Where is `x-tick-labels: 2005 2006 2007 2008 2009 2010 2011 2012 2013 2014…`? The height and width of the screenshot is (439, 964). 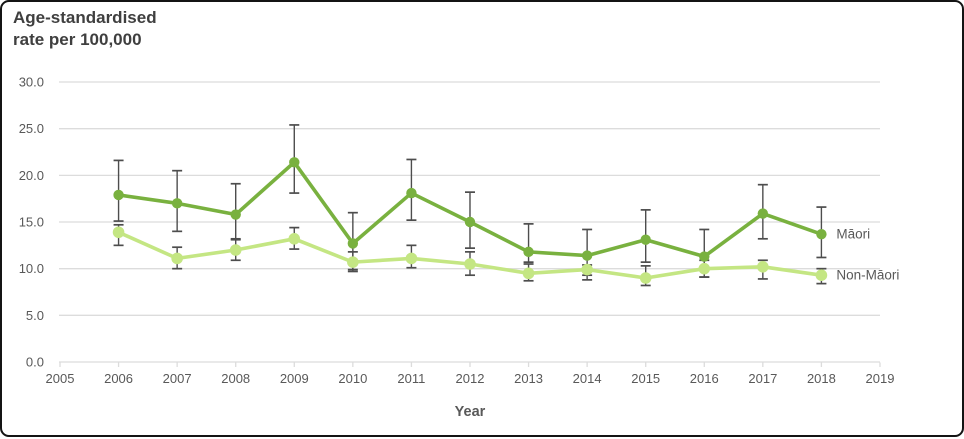
x-tick-labels: 2005 2006 2007 2008 2009 2010 2011 2012 2013 2014… is located at coordinates (470, 378).